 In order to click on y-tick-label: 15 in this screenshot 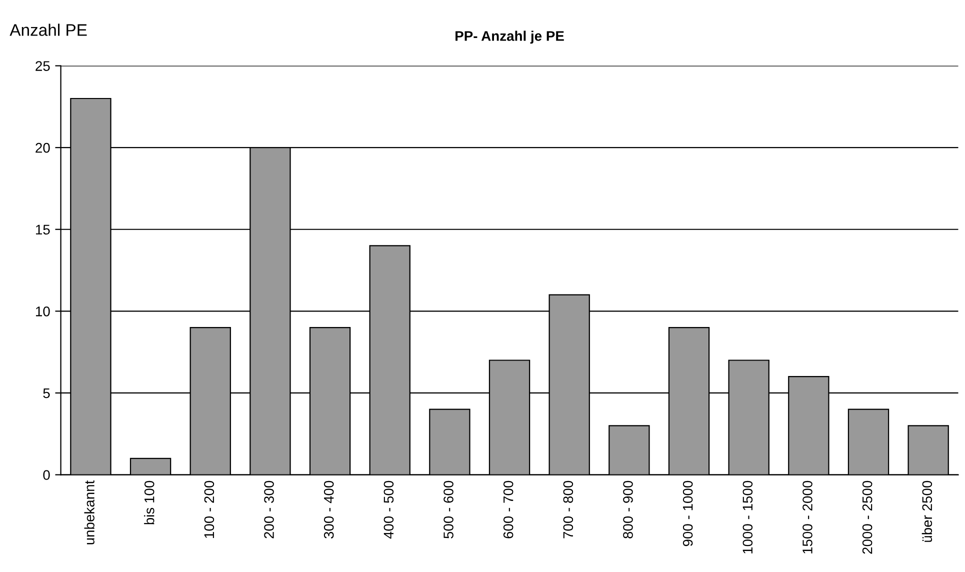, I will do `click(43, 229)`.